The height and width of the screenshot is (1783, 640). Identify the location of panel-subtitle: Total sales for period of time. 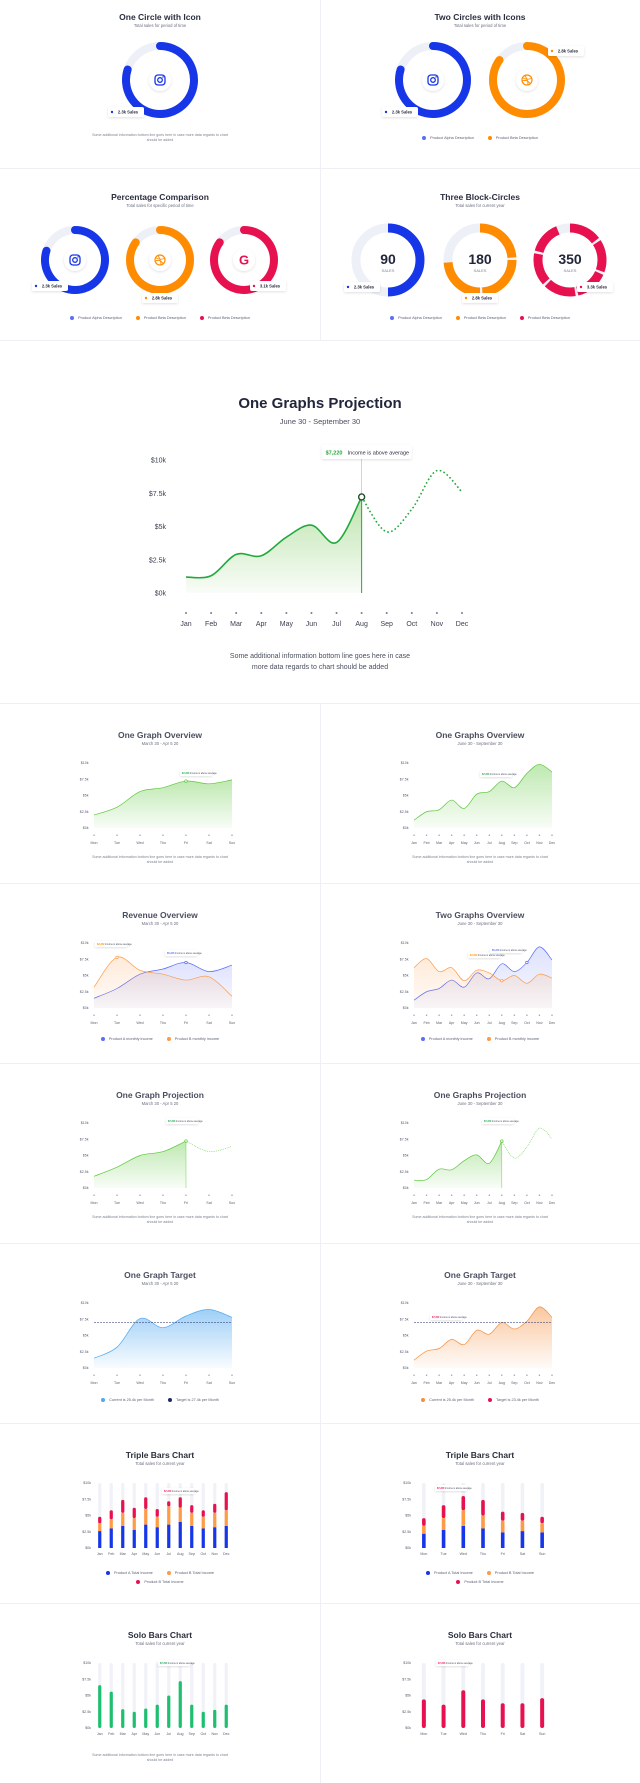
(160, 25).